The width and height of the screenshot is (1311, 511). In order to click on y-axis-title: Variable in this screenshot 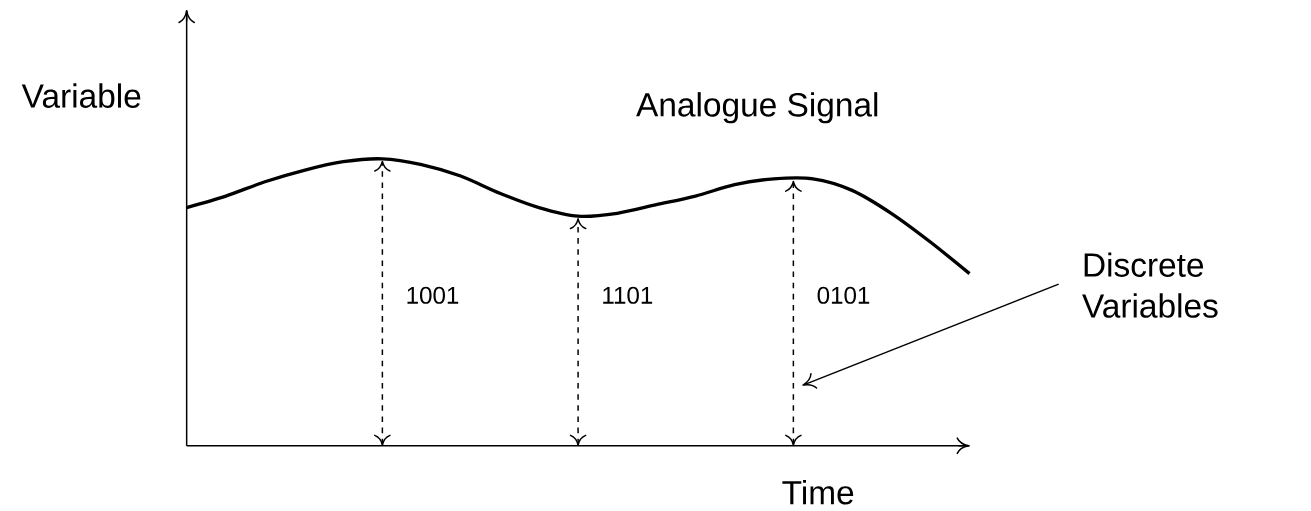, I will do `click(81, 96)`.